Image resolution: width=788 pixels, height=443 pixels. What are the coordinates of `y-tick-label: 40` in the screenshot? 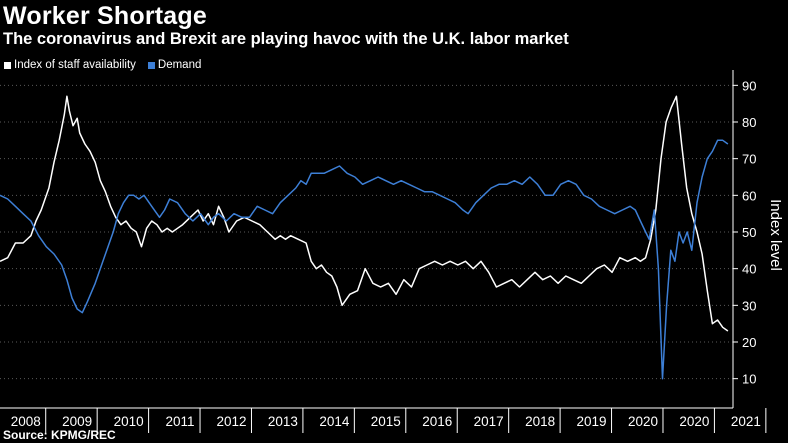 It's located at (749, 269).